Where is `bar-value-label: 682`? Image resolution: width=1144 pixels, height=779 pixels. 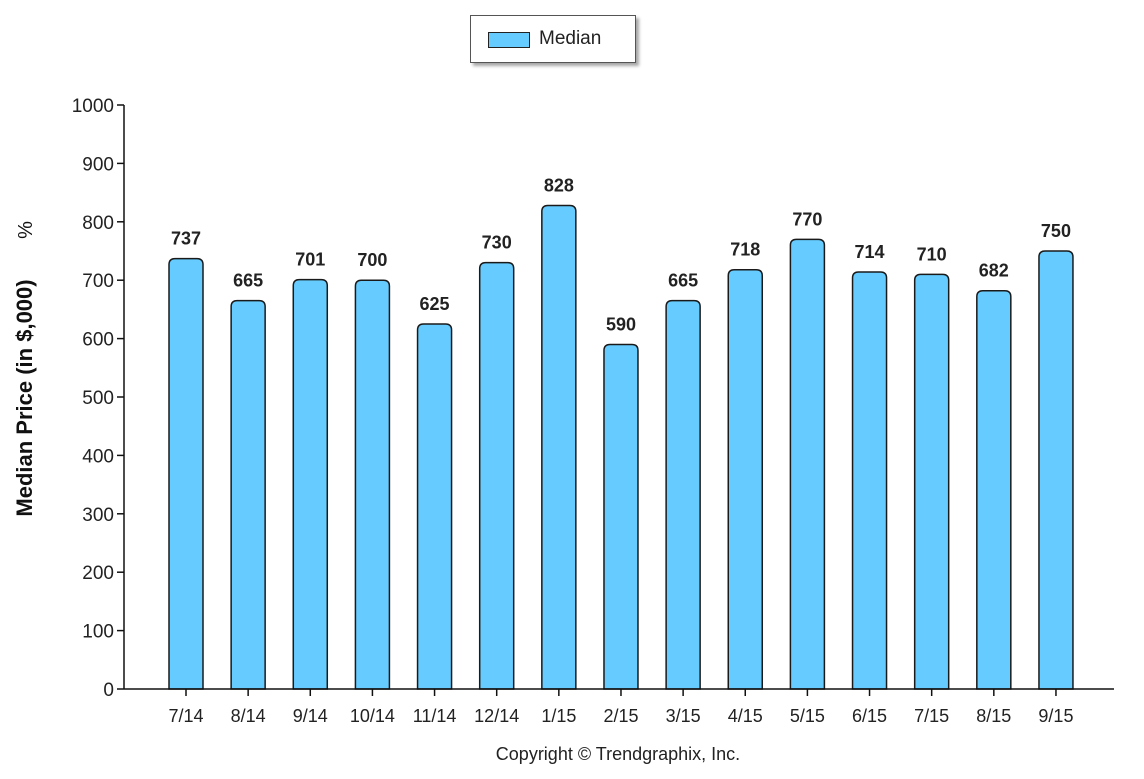
bar-value-label: 682 is located at coordinates (994, 271).